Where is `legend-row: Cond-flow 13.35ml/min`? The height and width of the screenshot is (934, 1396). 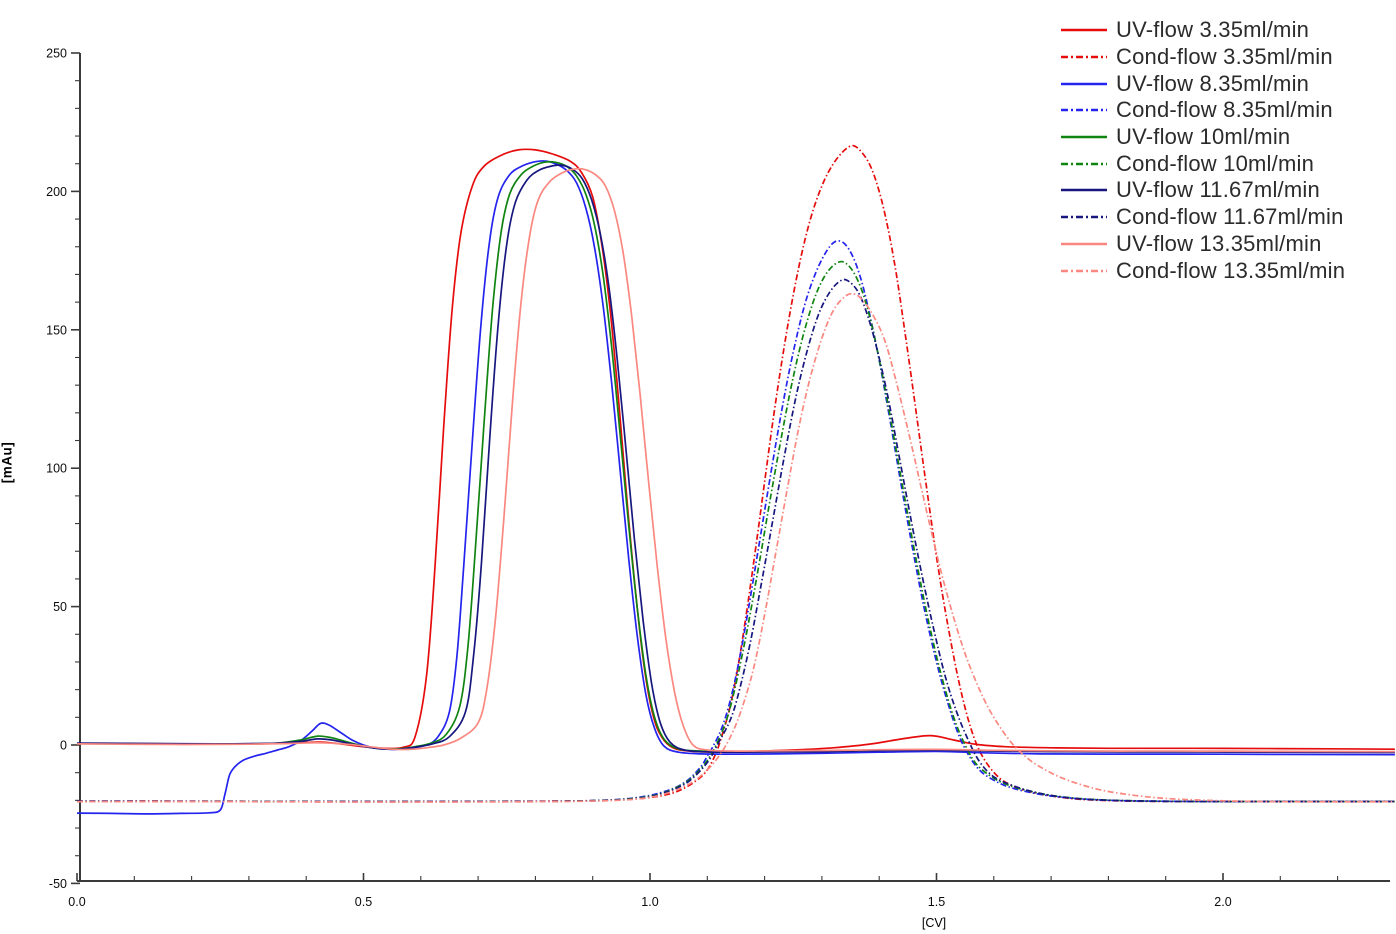 legend-row: Cond-flow 13.35ml/min is located at coordinates (1203, 270).